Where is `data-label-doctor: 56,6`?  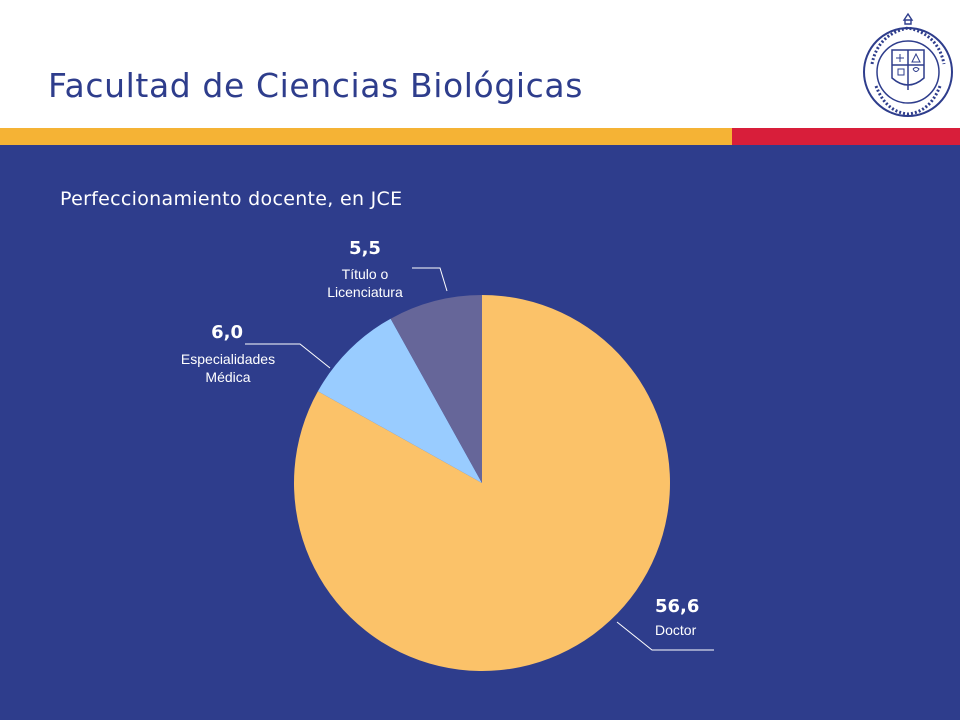
data-label-doctor: 56,6 is located at coordinates (677, 606).